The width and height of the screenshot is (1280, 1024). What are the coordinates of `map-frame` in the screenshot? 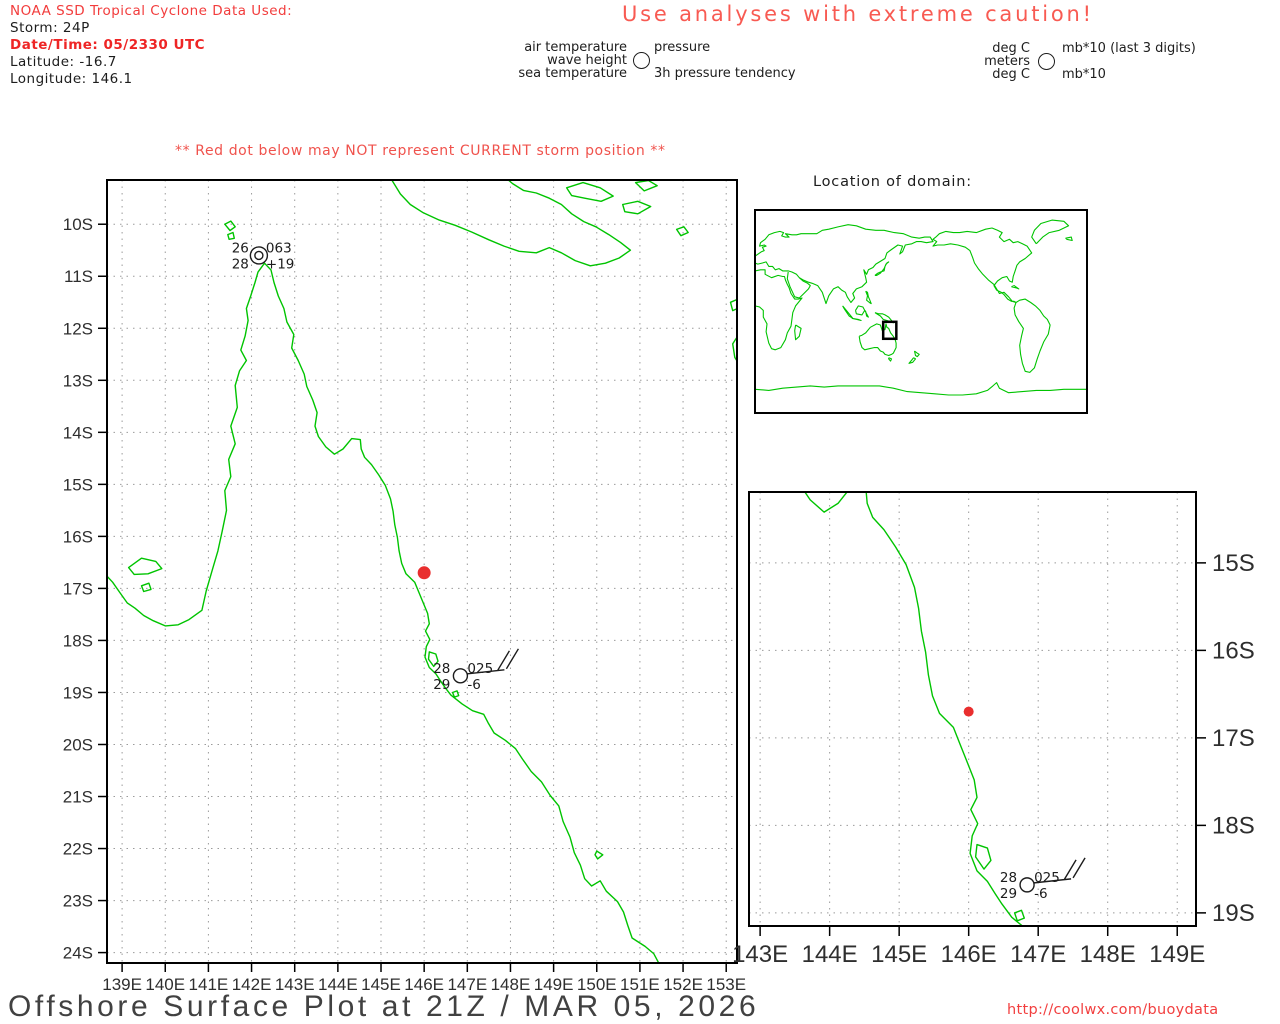 It's located at (972, 709).